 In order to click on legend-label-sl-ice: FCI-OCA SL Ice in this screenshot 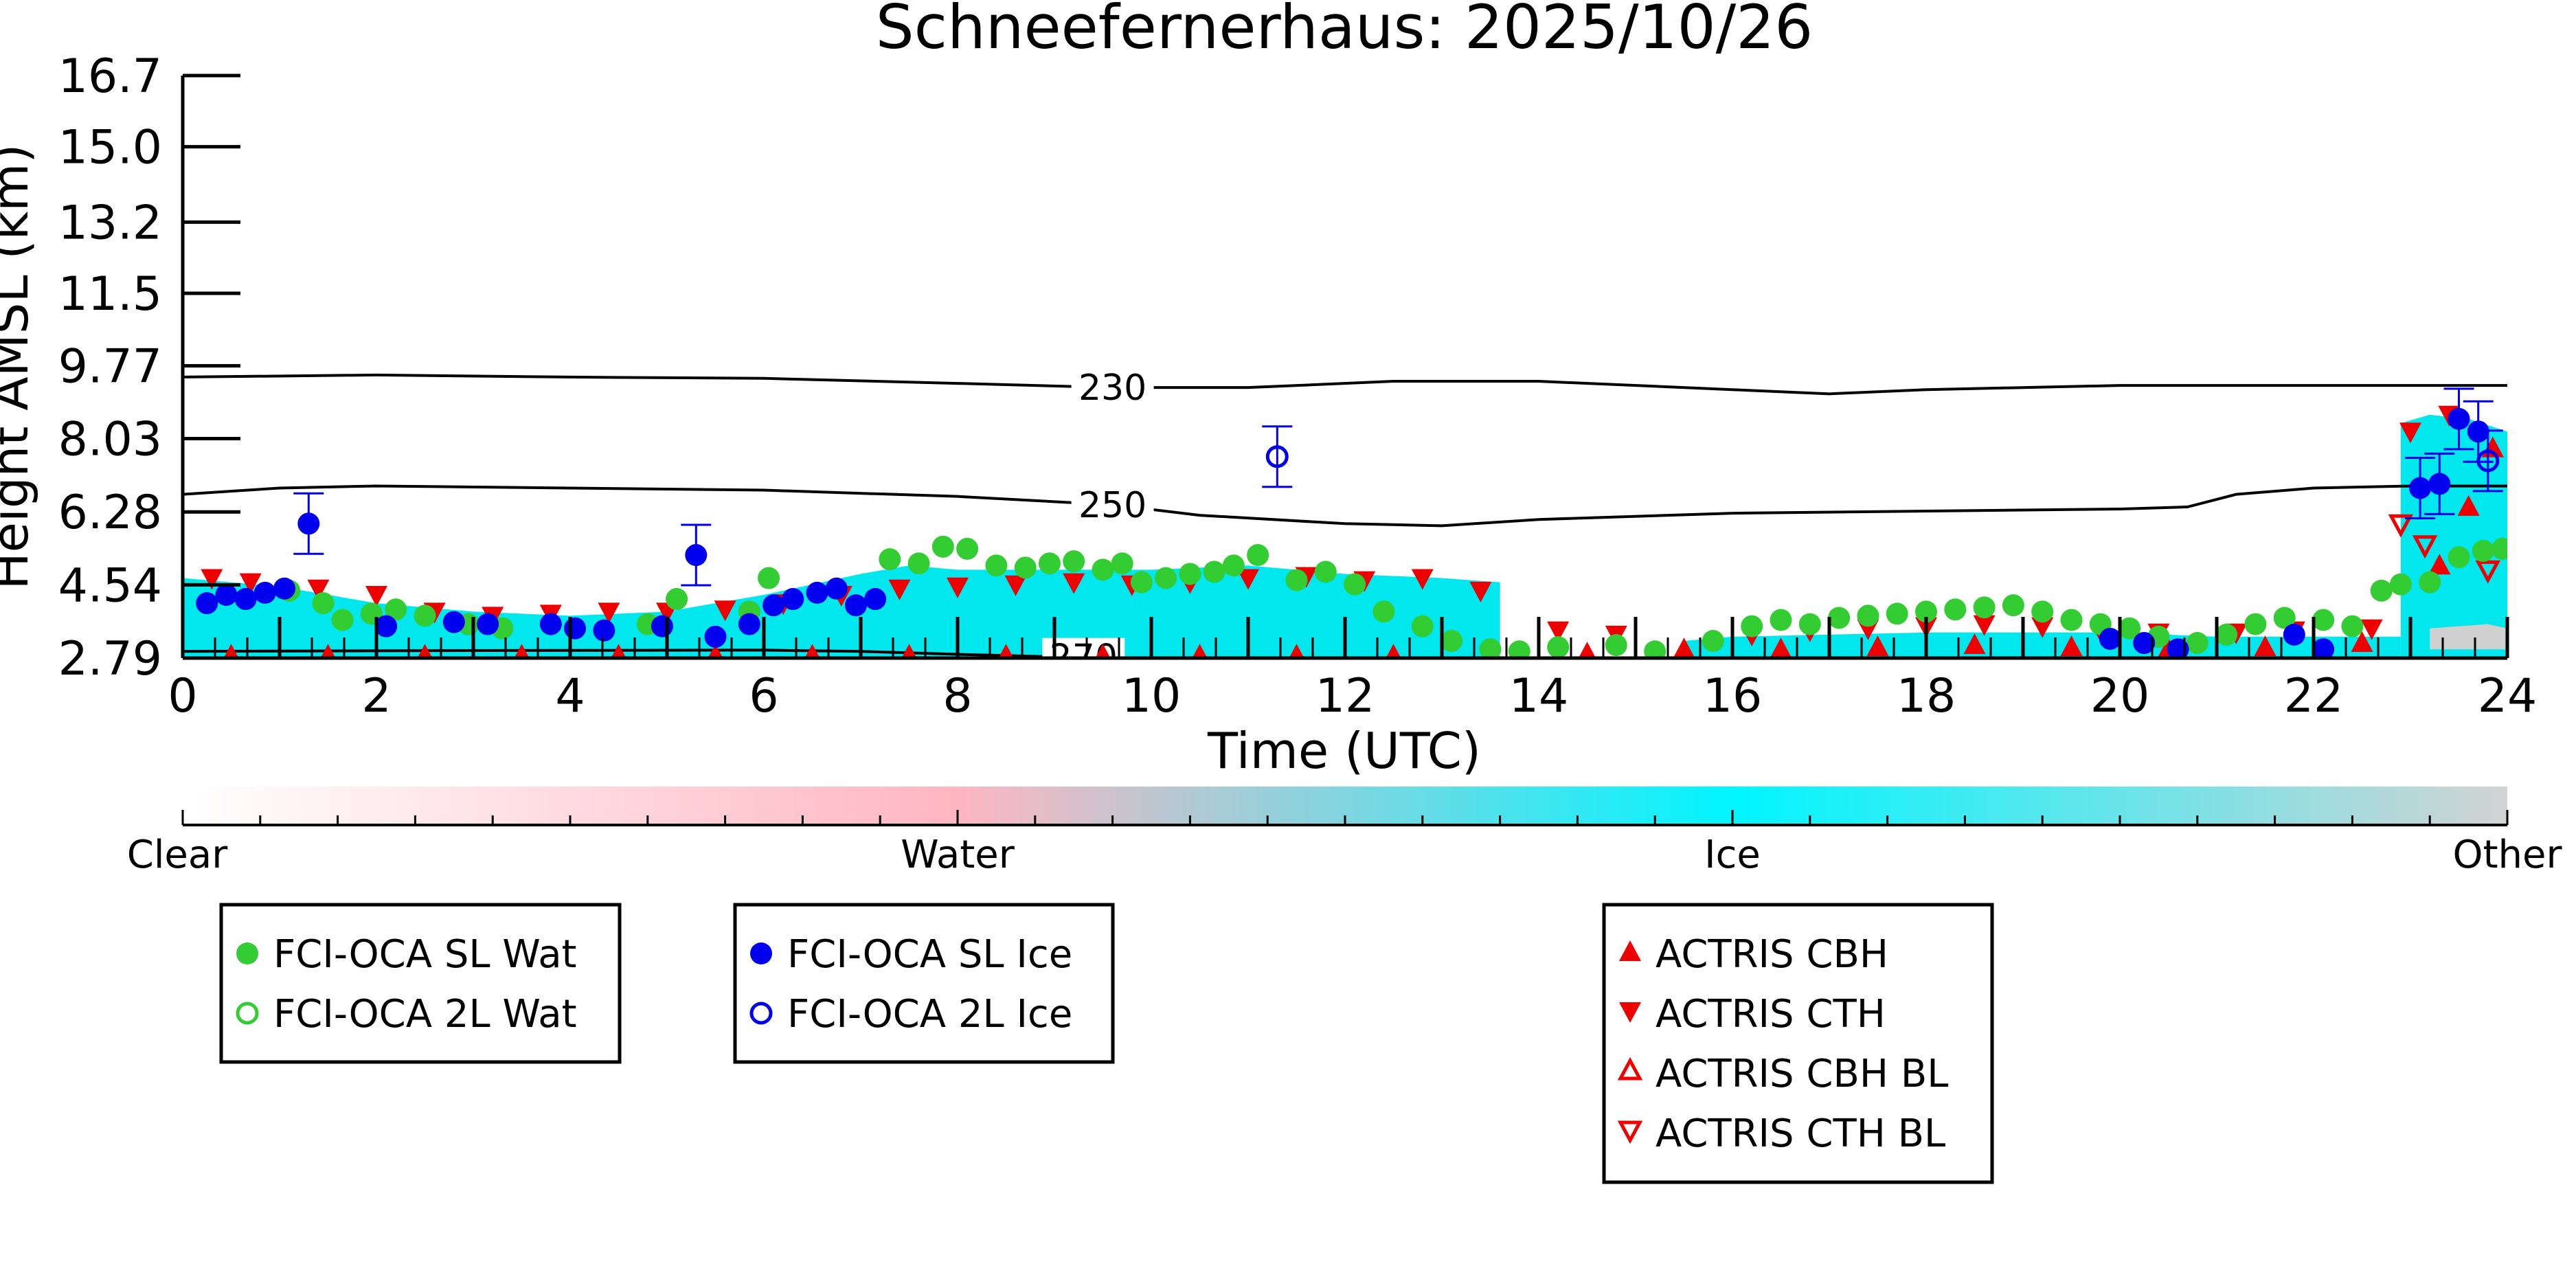, I will do `click(929, 954)`.